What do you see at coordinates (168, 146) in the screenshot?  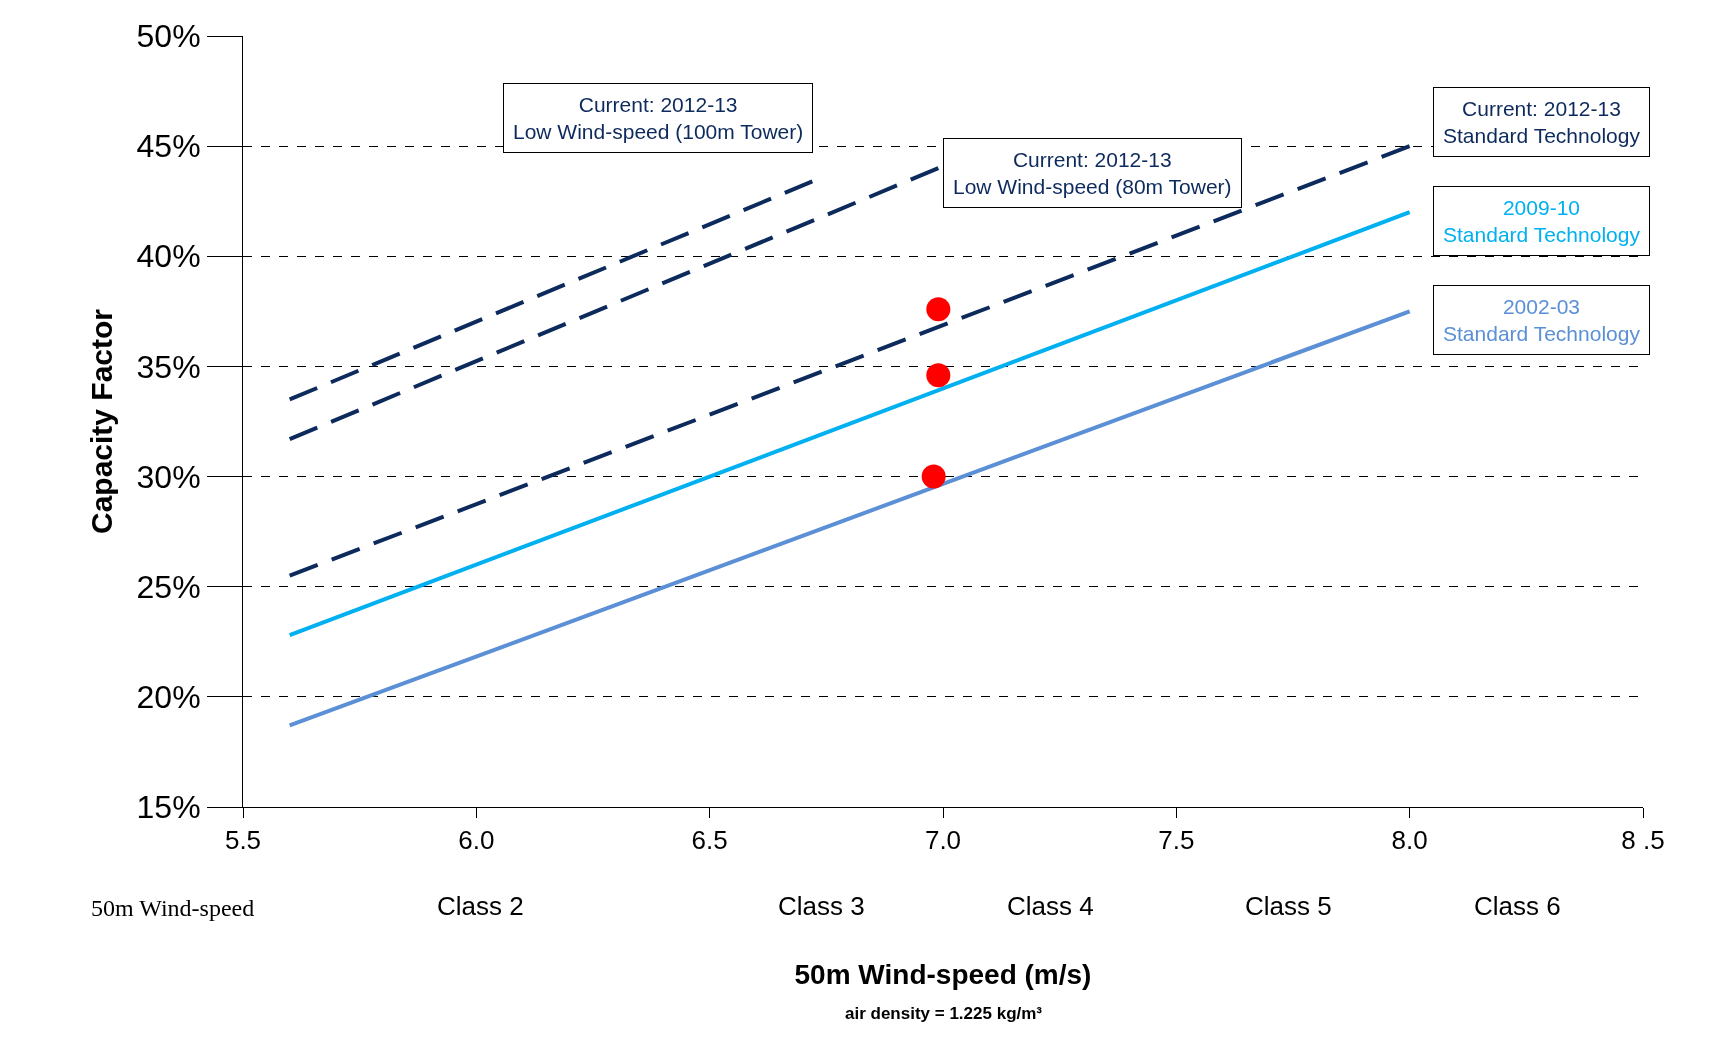 I see `y-tick-label: 45%` at bounding box center [168, 146].